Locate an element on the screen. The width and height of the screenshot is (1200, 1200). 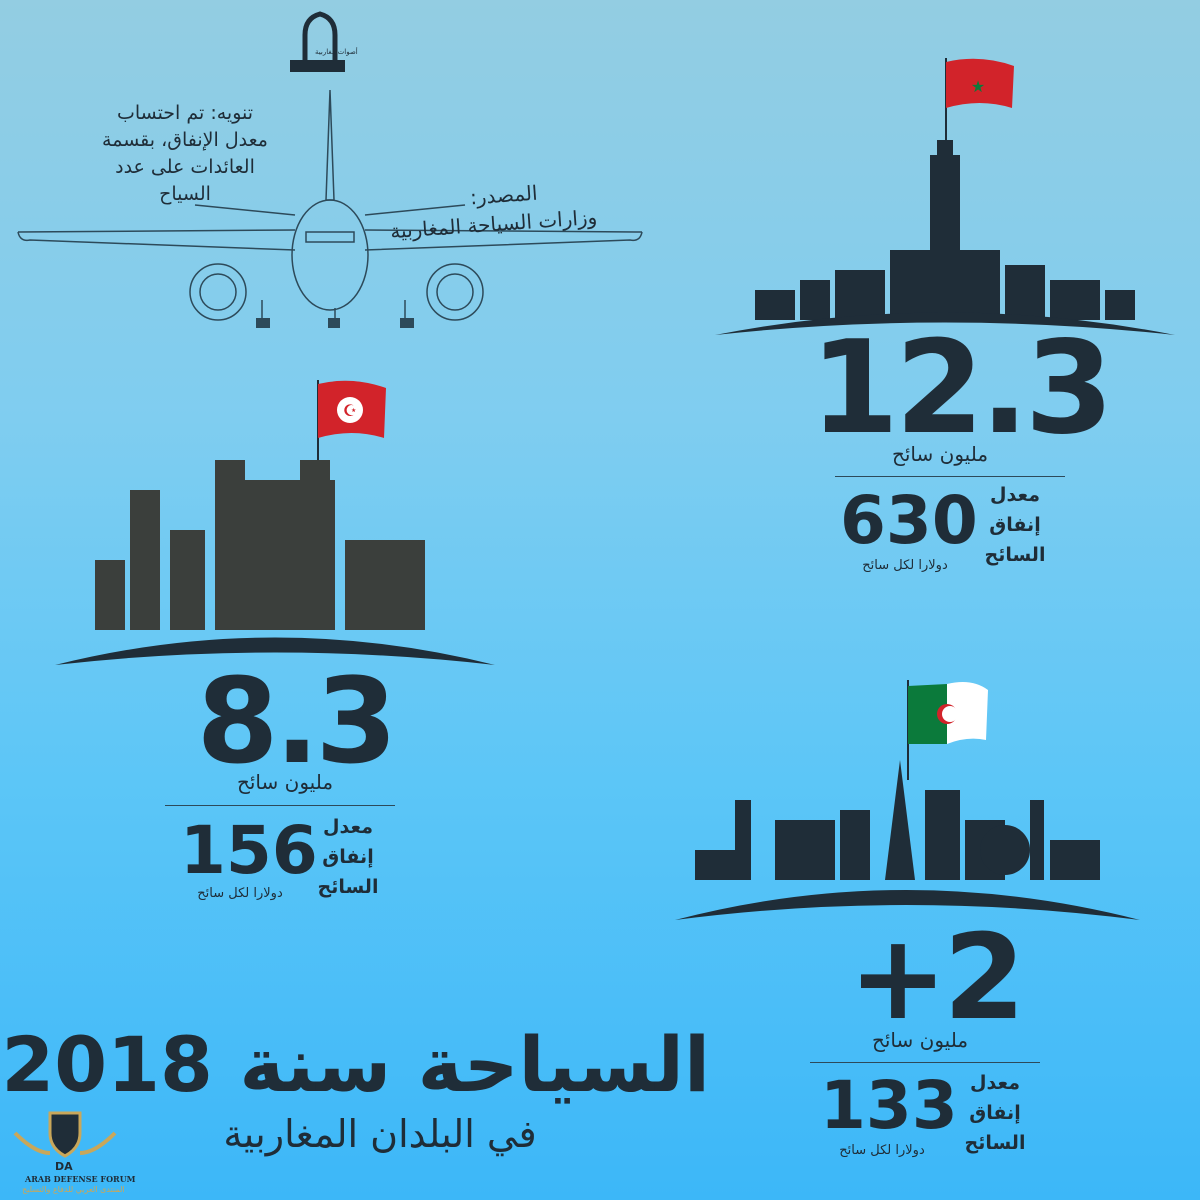
morocco-spend-label: معدل إنفاق السائح is located at coordinates (1015, 525).